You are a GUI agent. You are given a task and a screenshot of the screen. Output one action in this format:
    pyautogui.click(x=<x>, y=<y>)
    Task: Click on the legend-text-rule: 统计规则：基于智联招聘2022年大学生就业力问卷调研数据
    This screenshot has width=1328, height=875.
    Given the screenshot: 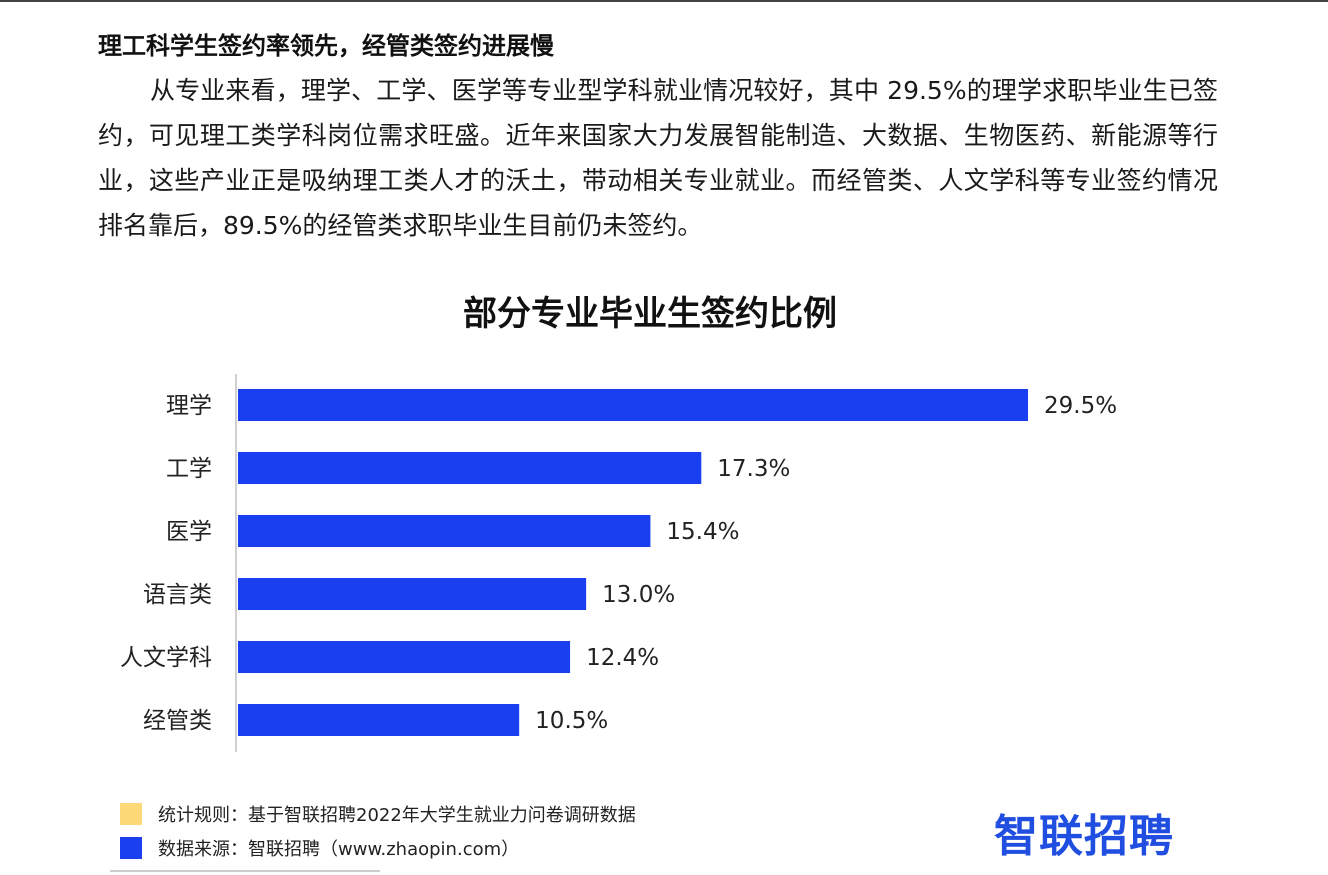 What is the action you would take?
    pyautogui.click(x=397, y=815)
    